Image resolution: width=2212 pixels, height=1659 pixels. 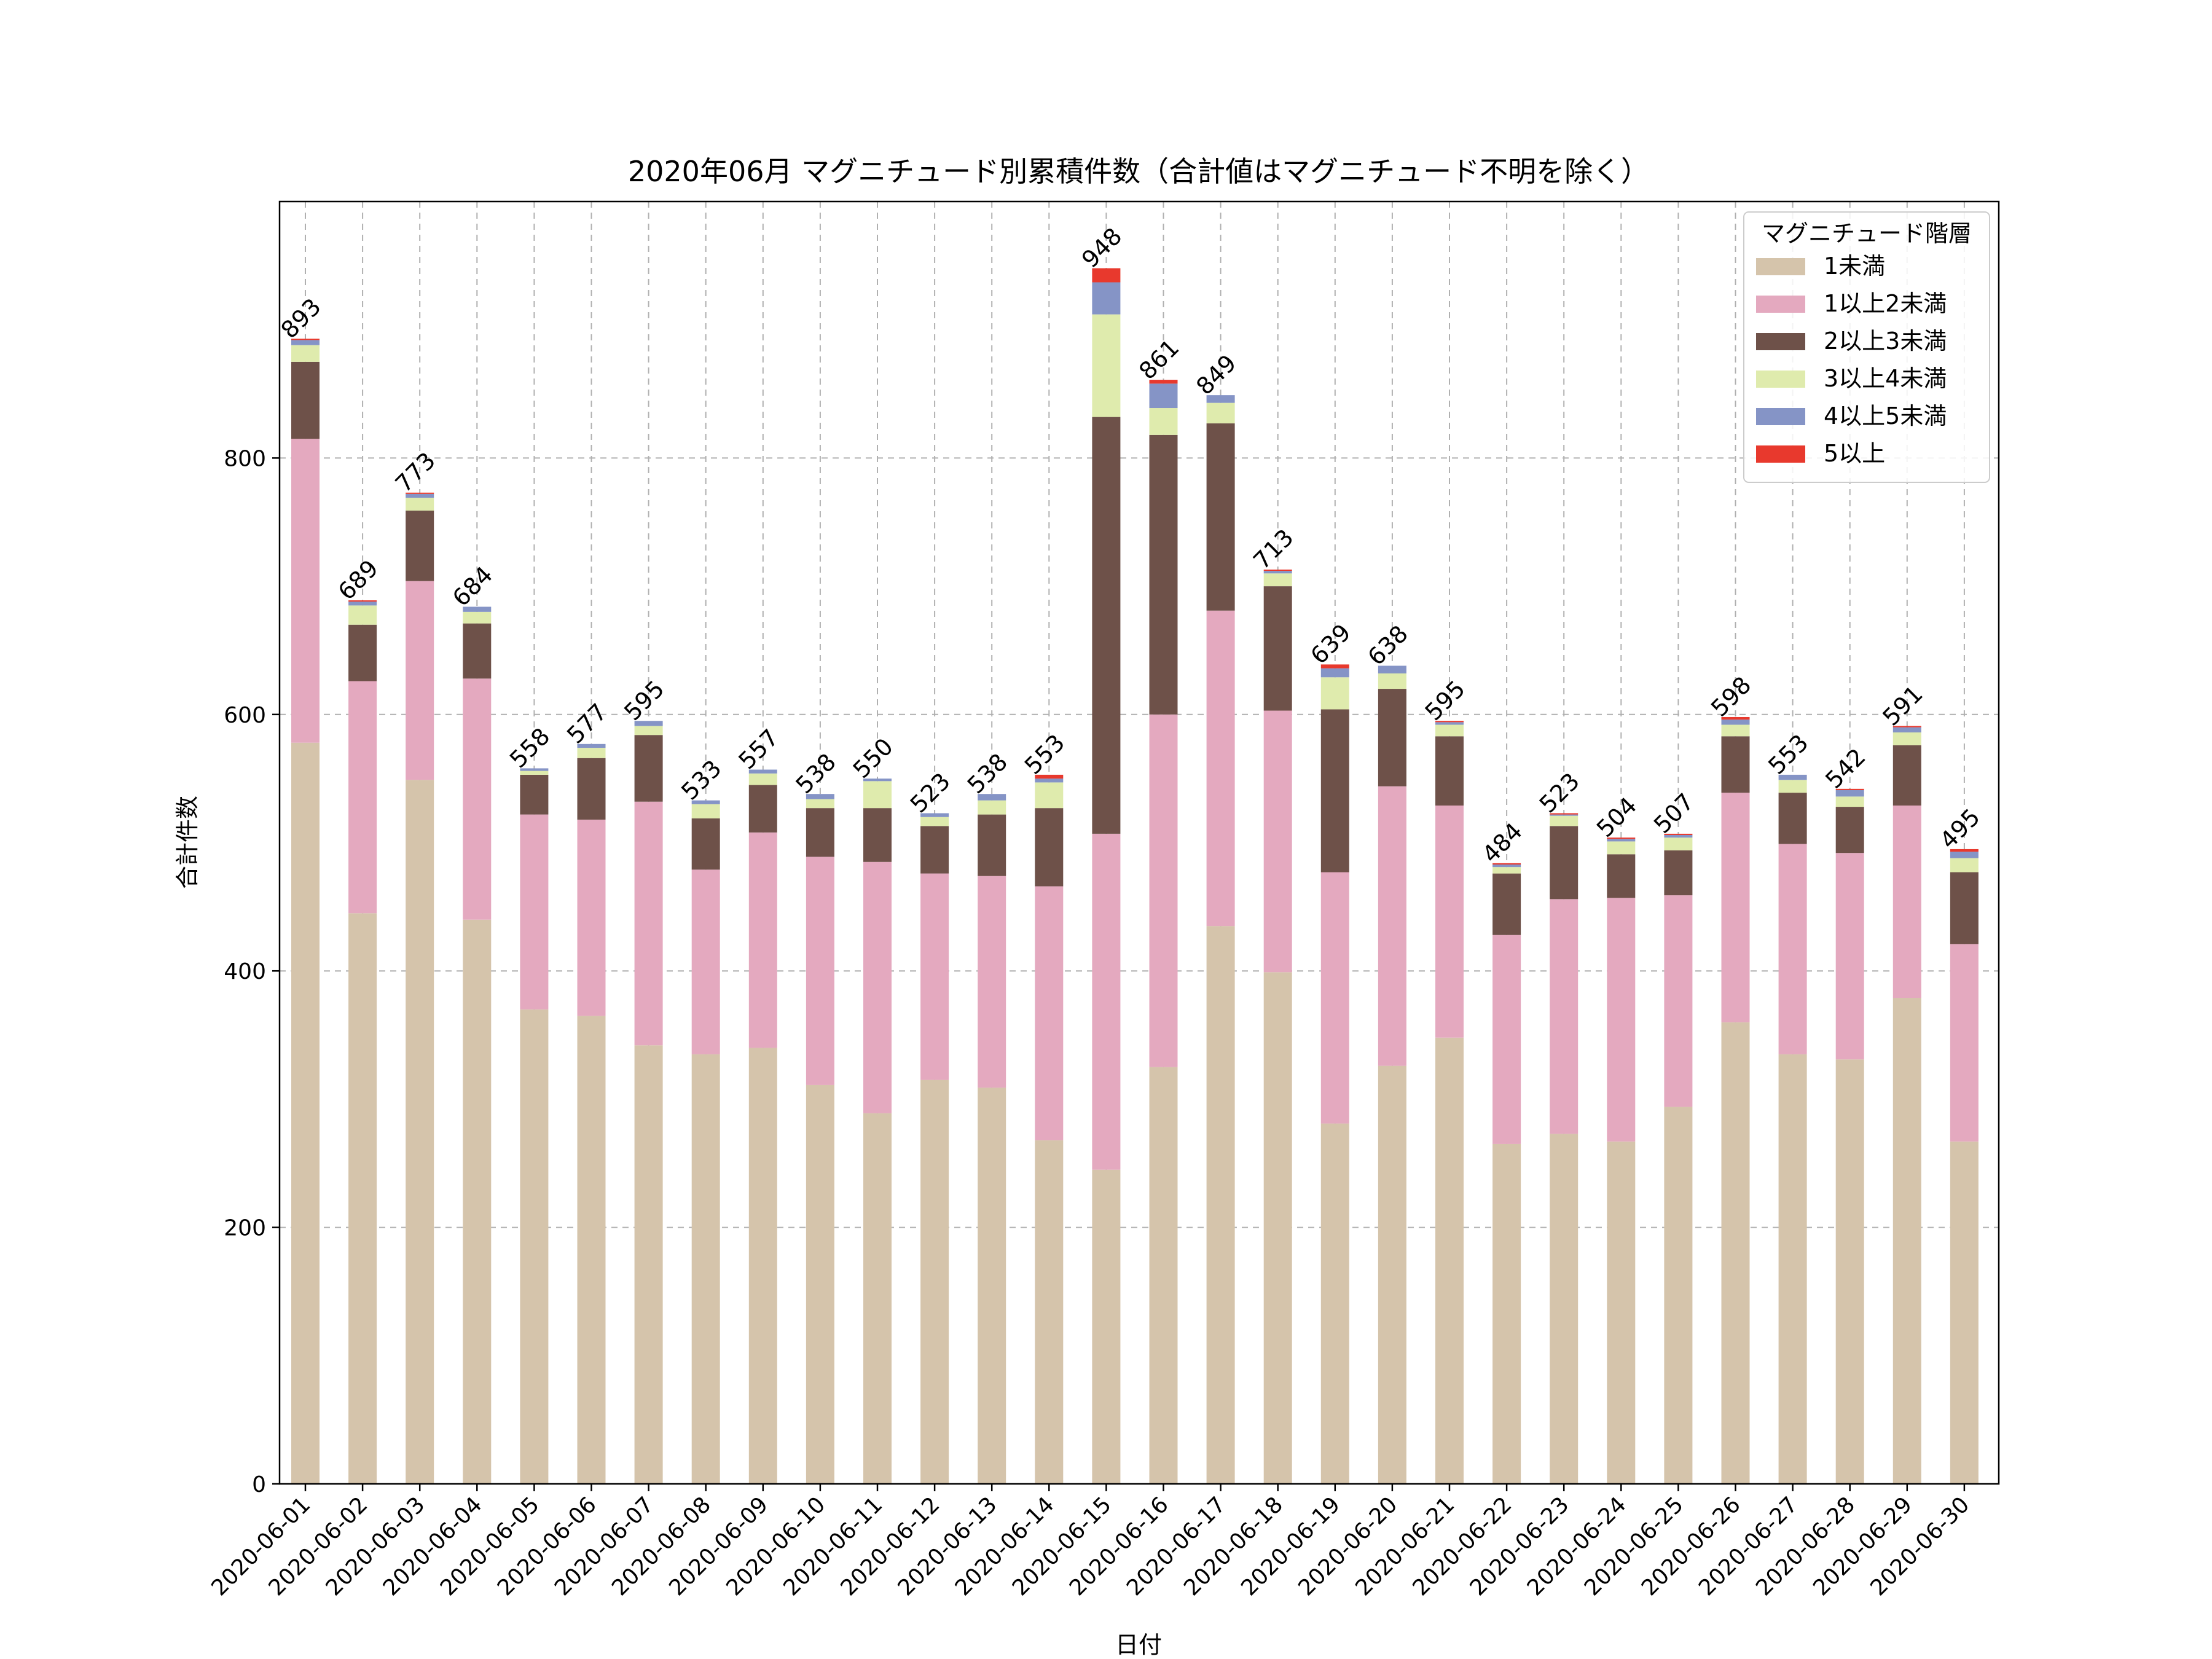 What do you see at coordinates (833, 1546) in the screenshot?
I see `x-tick-label: 2020-06-11` at bounding box center [833, 1546].